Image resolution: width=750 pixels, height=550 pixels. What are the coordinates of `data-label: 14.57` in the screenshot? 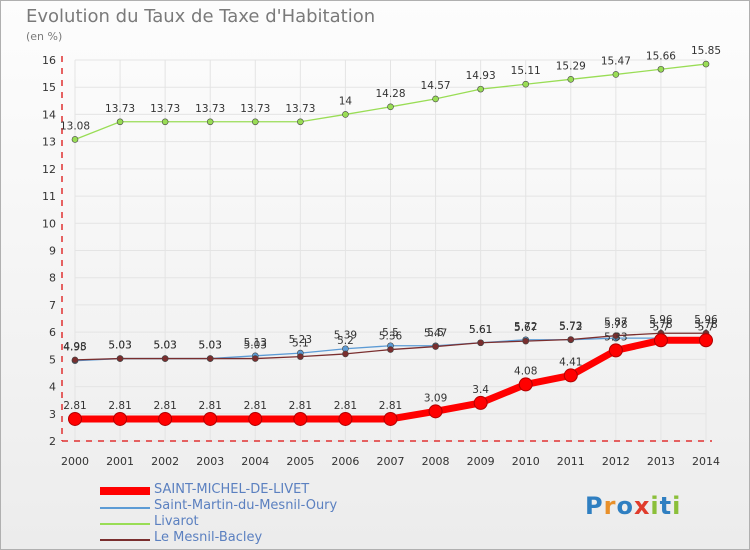 It's located at (436, 86).